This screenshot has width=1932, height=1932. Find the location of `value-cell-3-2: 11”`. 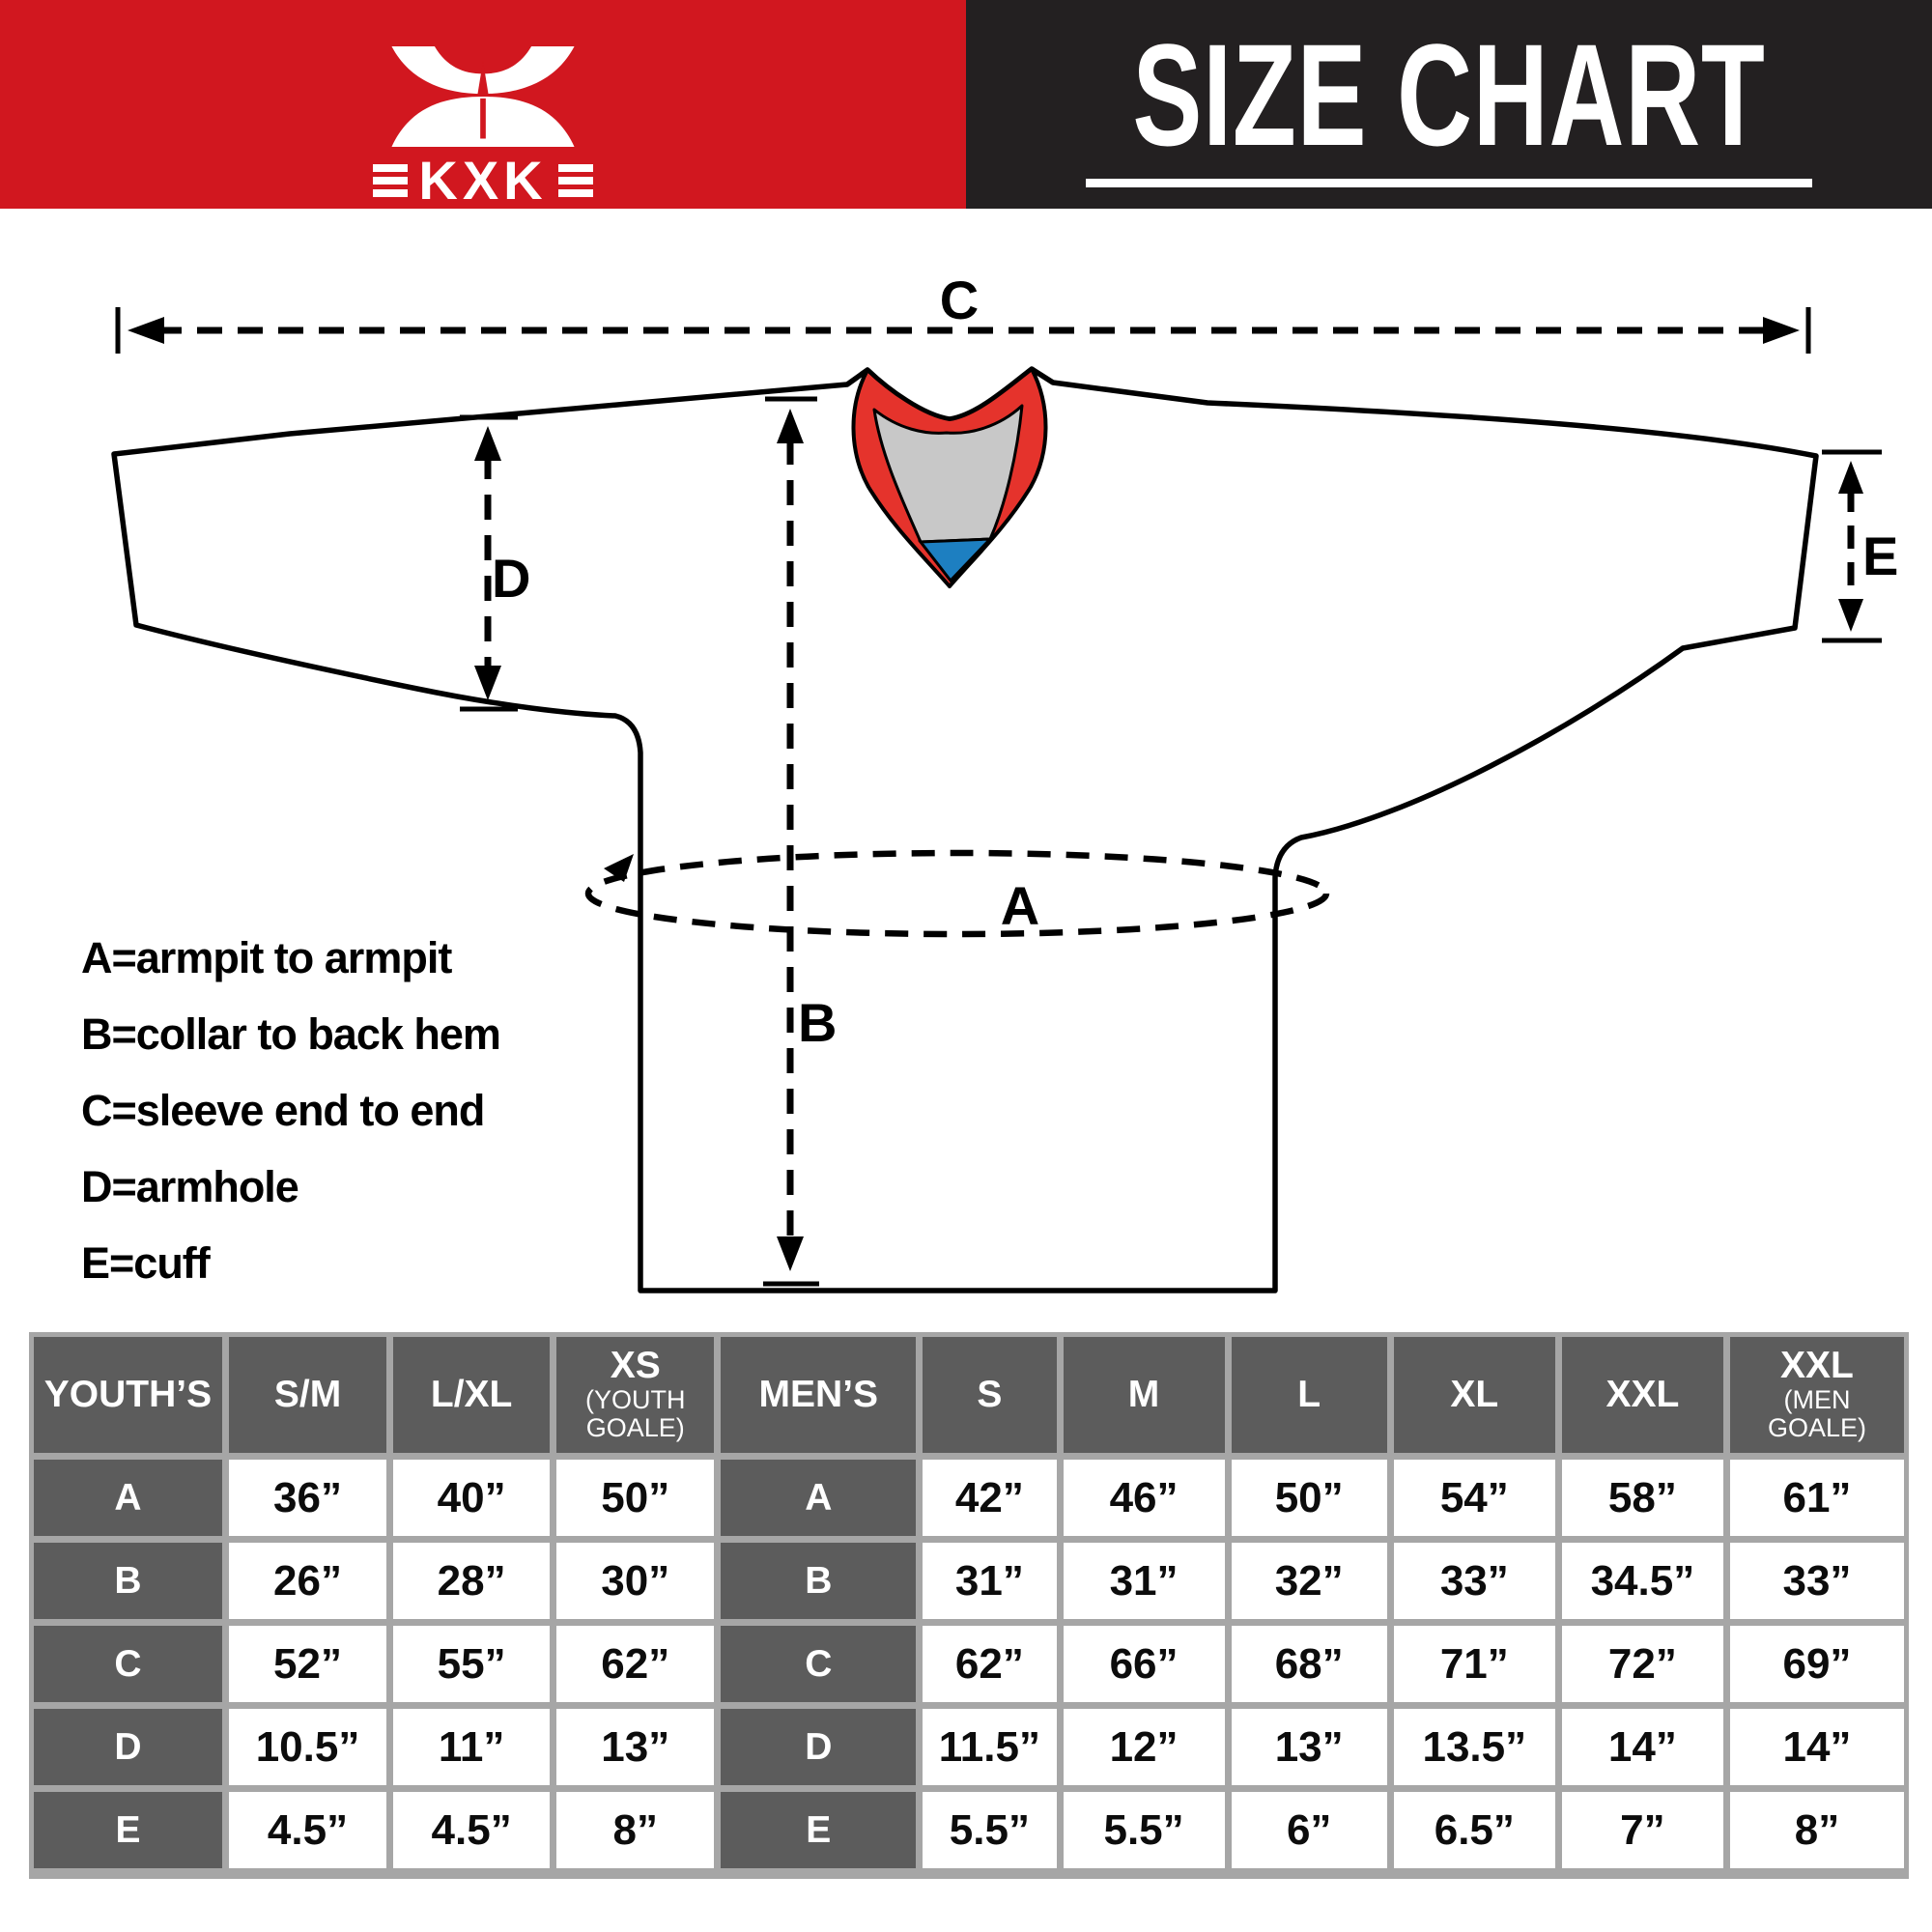

value-cell-3-2: 11” is located at coordinates (472, 1747).